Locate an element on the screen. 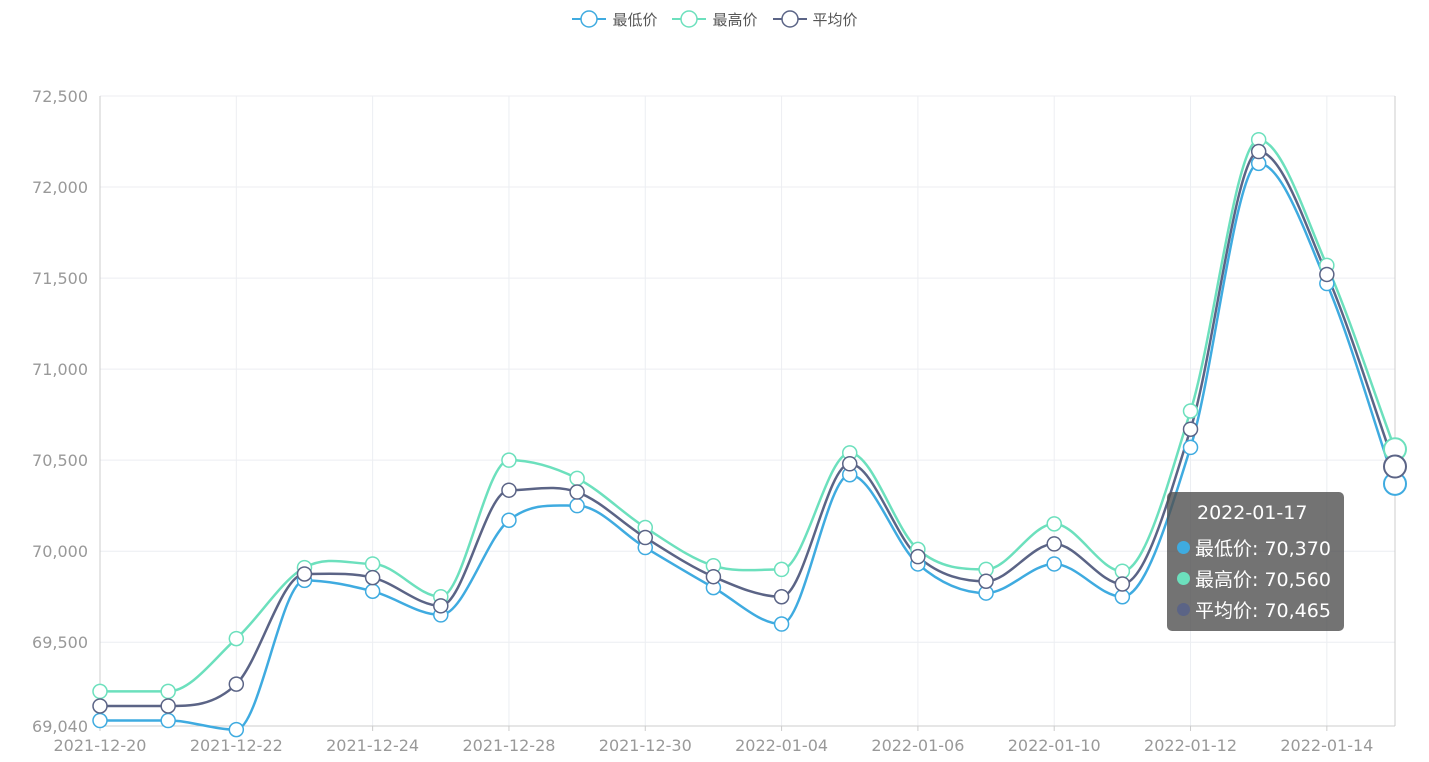 The image size is (1429, 762). legend: 最低价 最高价 平均价 is located at coordinates (714, 19).